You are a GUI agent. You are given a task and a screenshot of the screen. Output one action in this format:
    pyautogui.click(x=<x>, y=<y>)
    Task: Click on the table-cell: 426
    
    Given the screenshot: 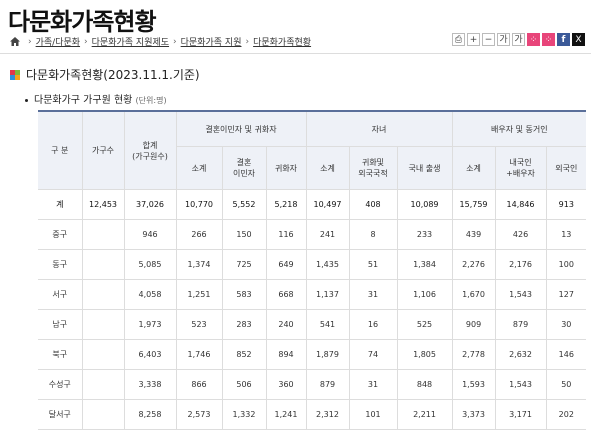 What is the action you would take?
    pyautogui.click(x=520, y=234)
    